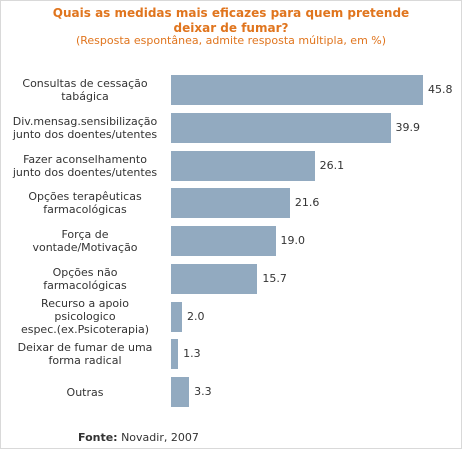 The image size is (462, 449). I want to click on chart-title-line: deixar de fumar?, so click(231, 28).